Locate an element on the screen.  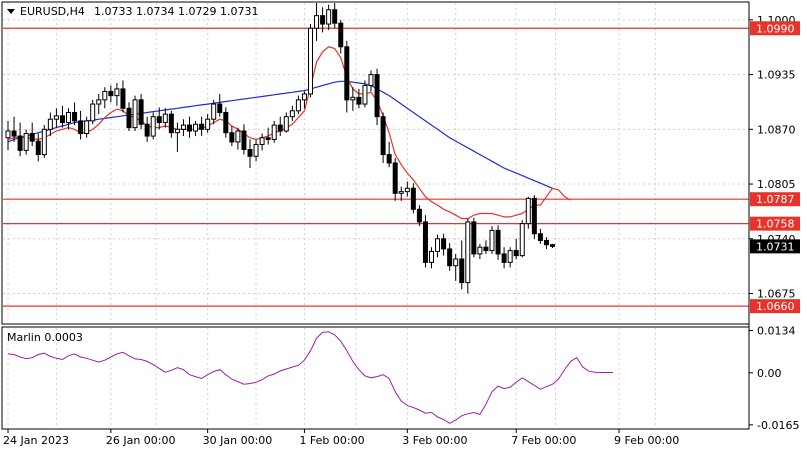
symbol-label: EURUSD,H4 is located at coordinates (52, 11).